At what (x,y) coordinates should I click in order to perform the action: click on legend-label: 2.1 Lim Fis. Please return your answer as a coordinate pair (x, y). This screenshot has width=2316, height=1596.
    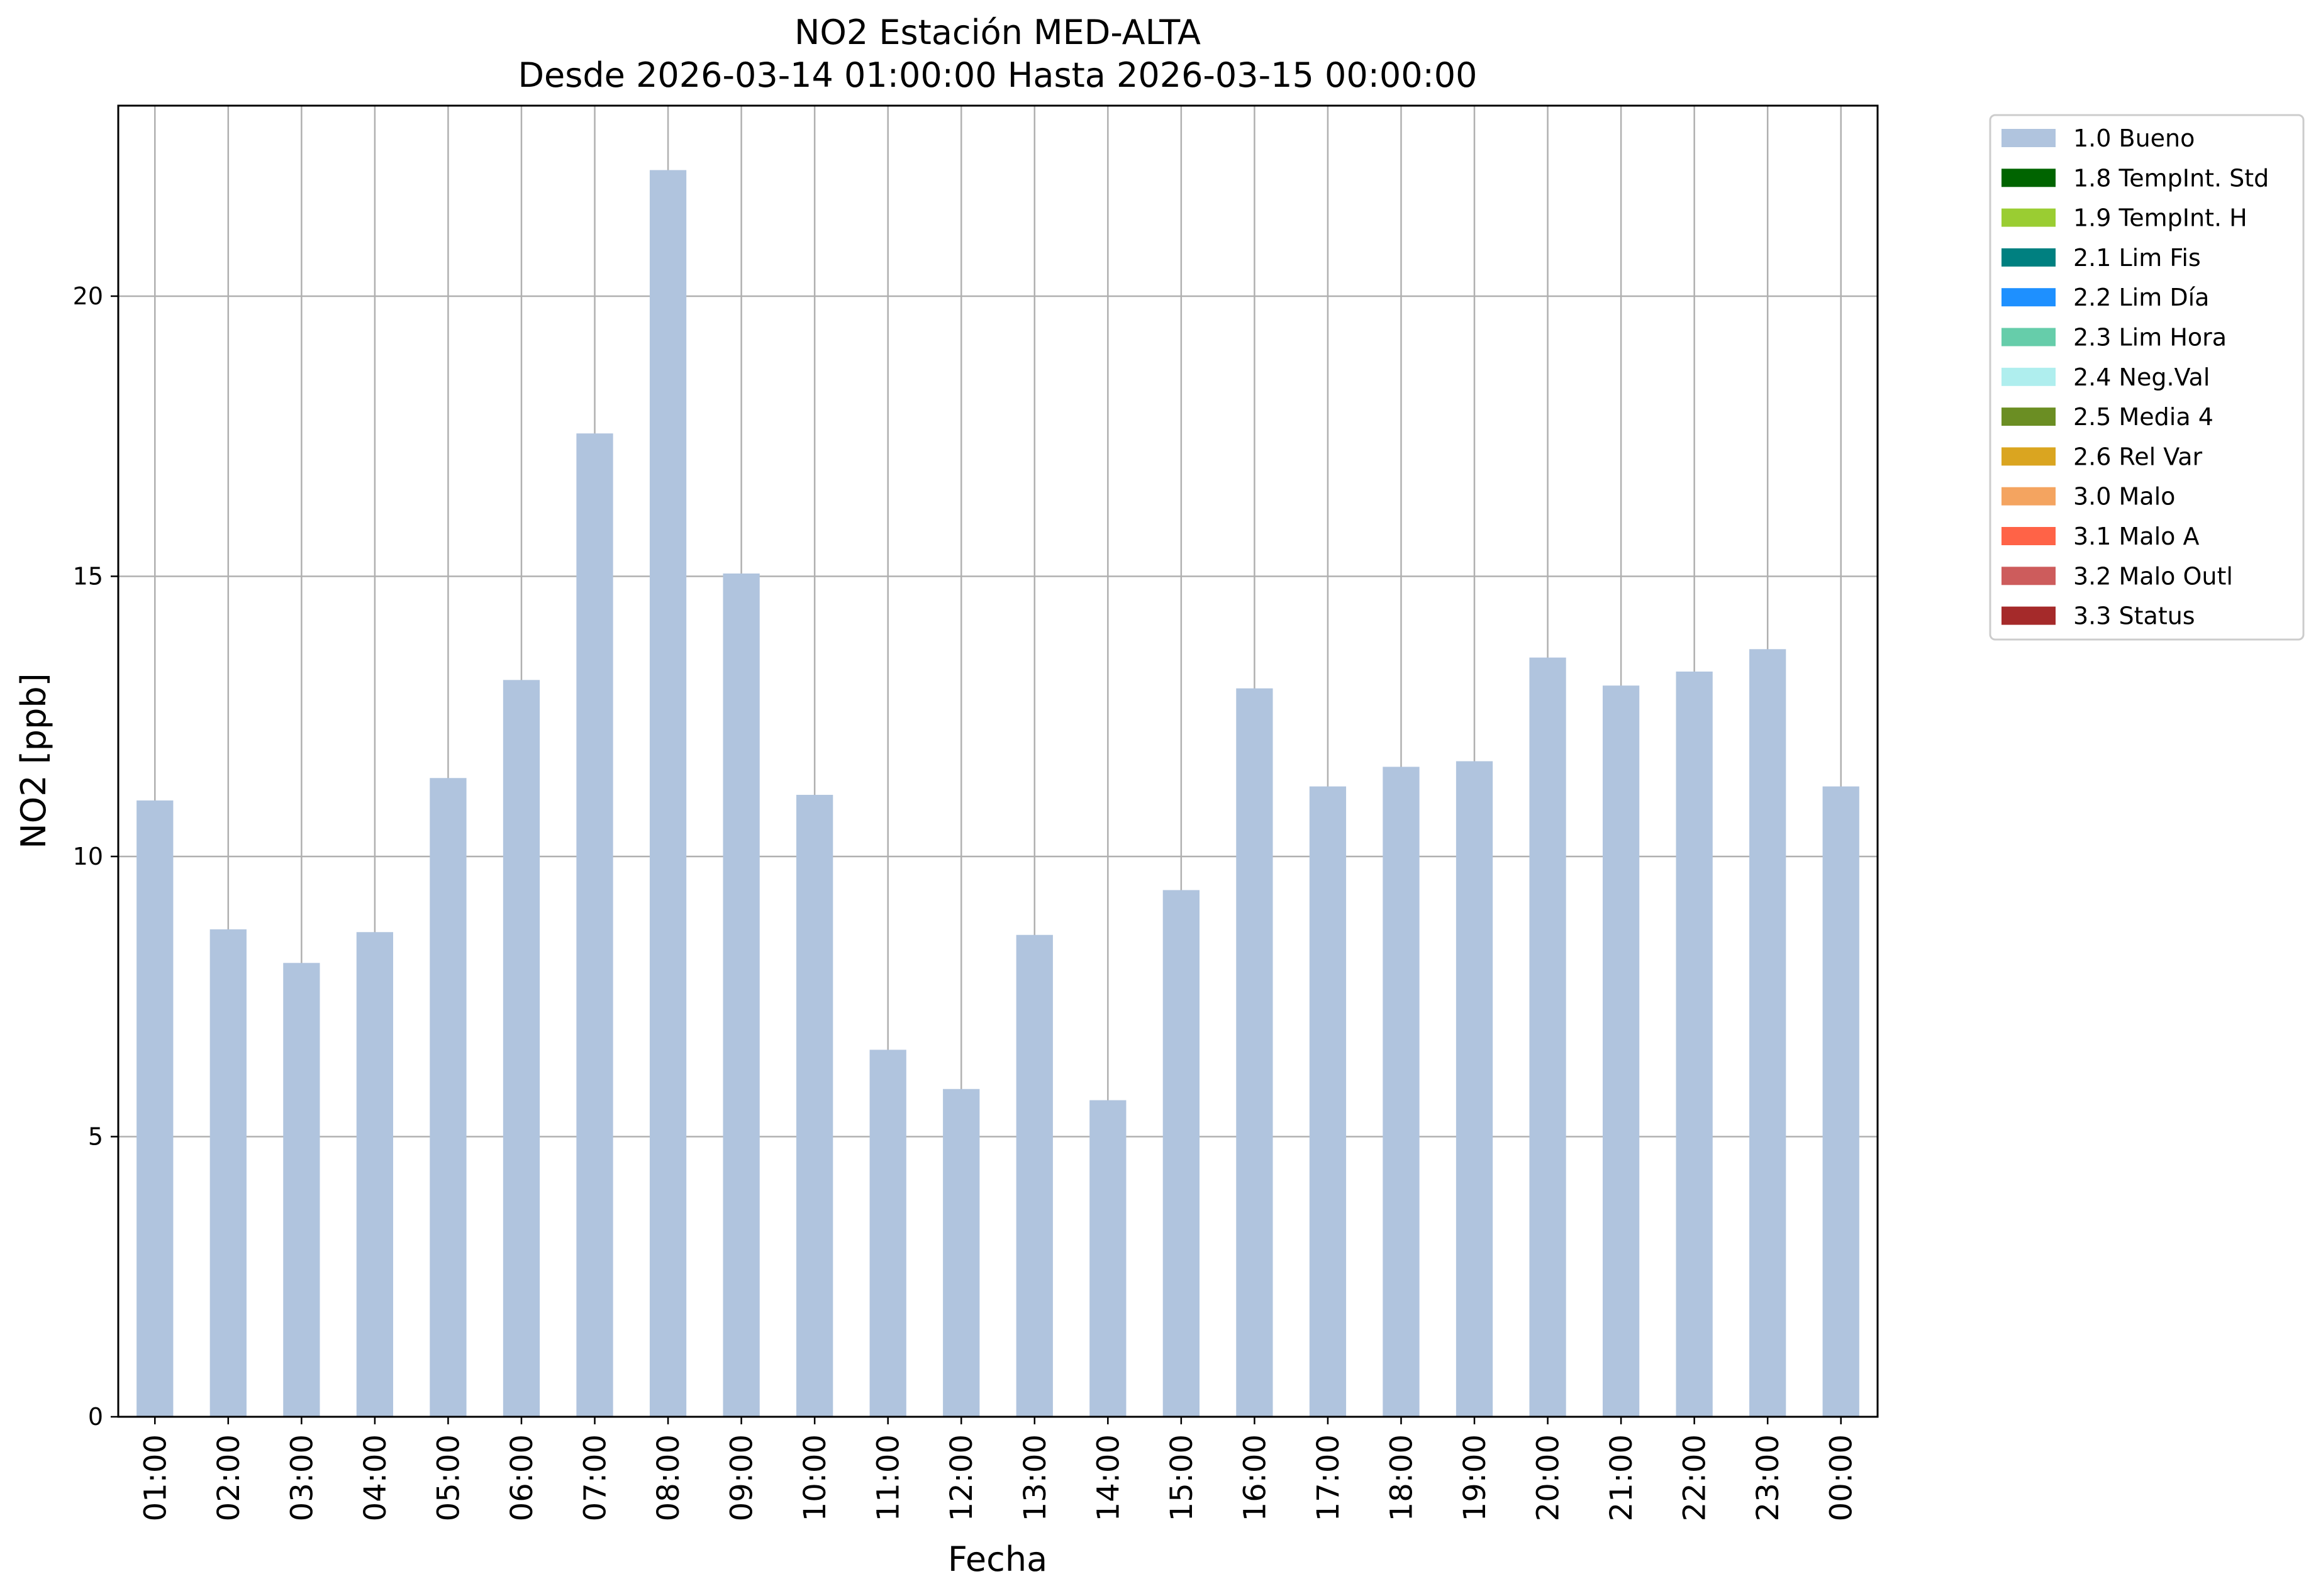
    Looking at the image, I should click on (2137, 258).